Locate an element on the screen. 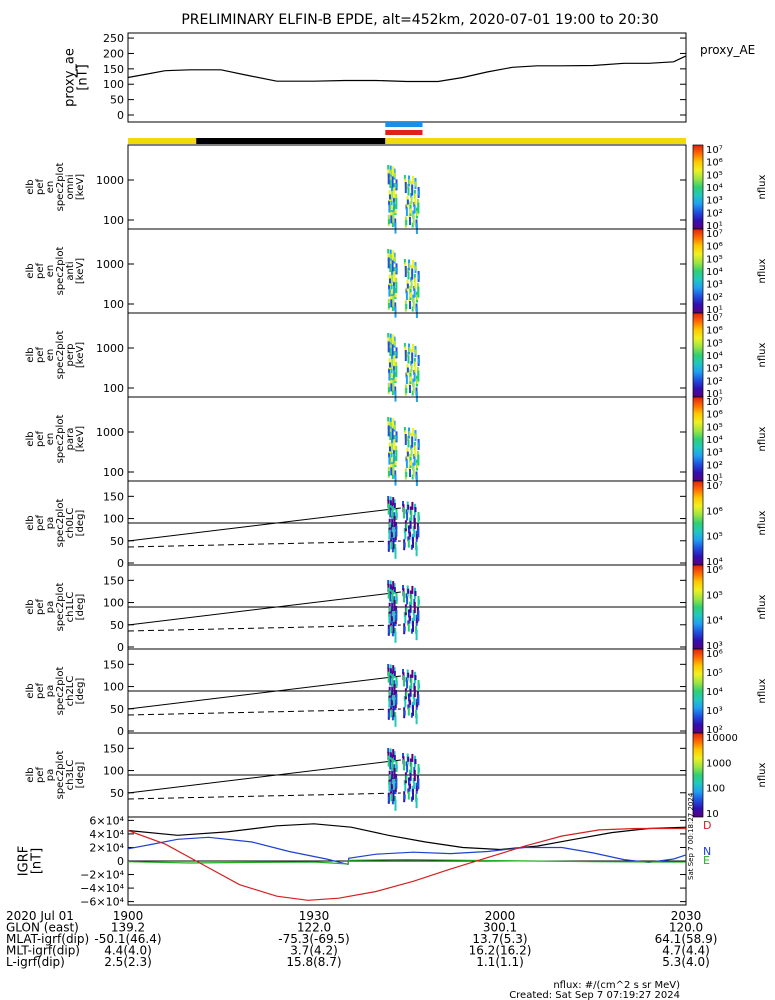 The width and height of the screenshot is (775, 1000). proxy-ae-legend: proxy_AE is located at coordinates (727, 50).